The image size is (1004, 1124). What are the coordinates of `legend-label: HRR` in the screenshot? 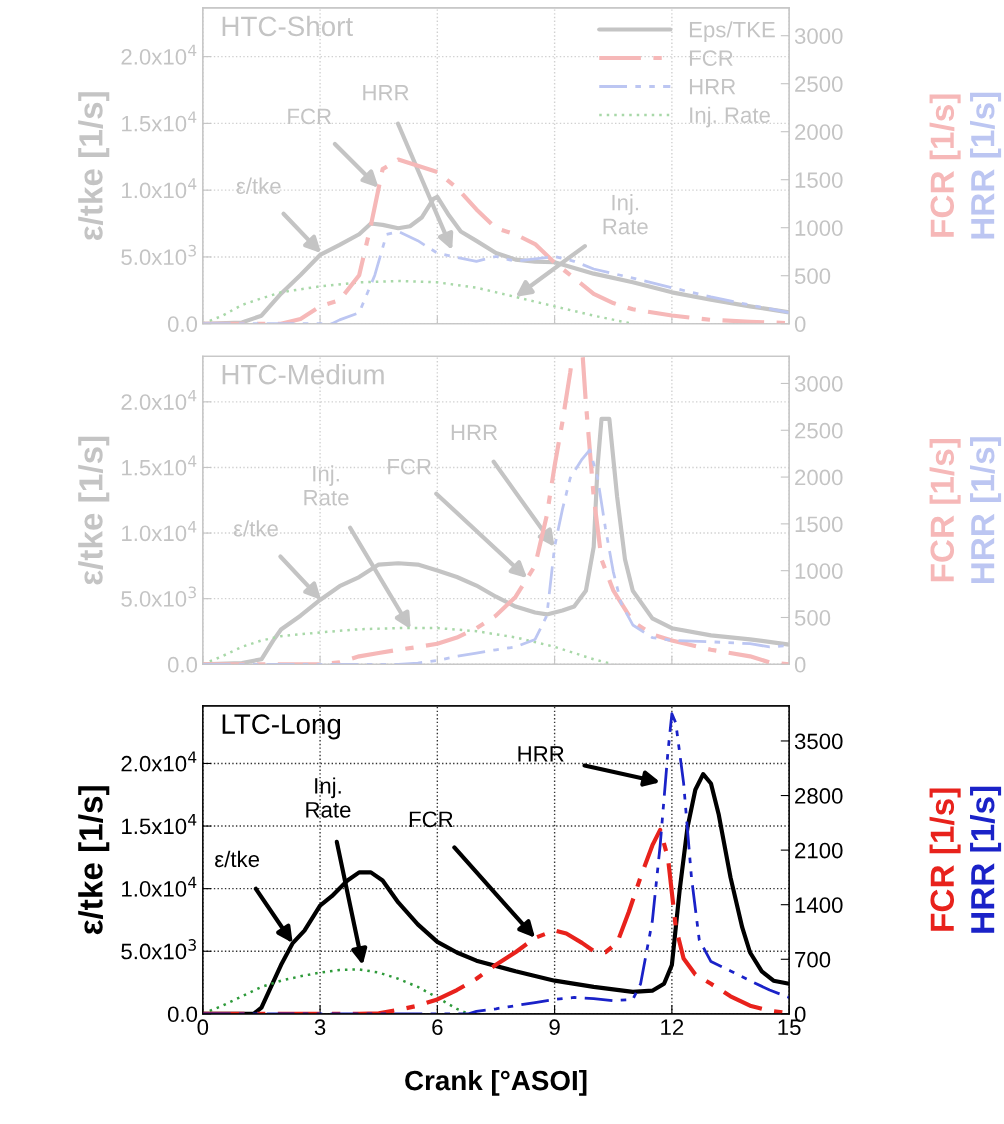 It's located at (712, 87).